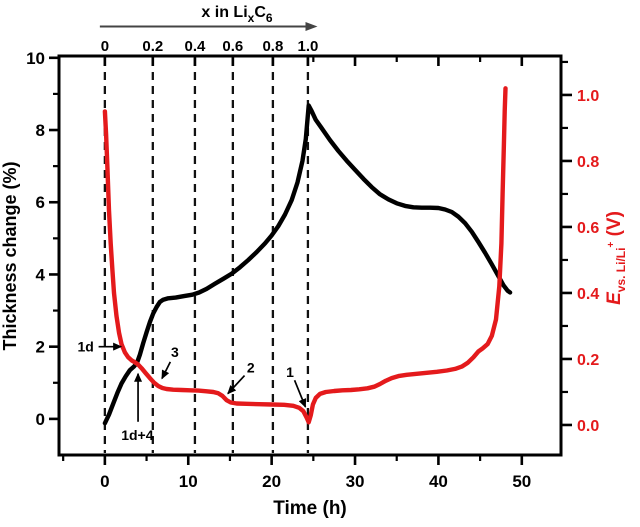 This screenshot has height=527, width=640. Describe the element at coordinates (195, 46) in the screenshot. I see `top-axis-tick-label: 0.4` at that location.